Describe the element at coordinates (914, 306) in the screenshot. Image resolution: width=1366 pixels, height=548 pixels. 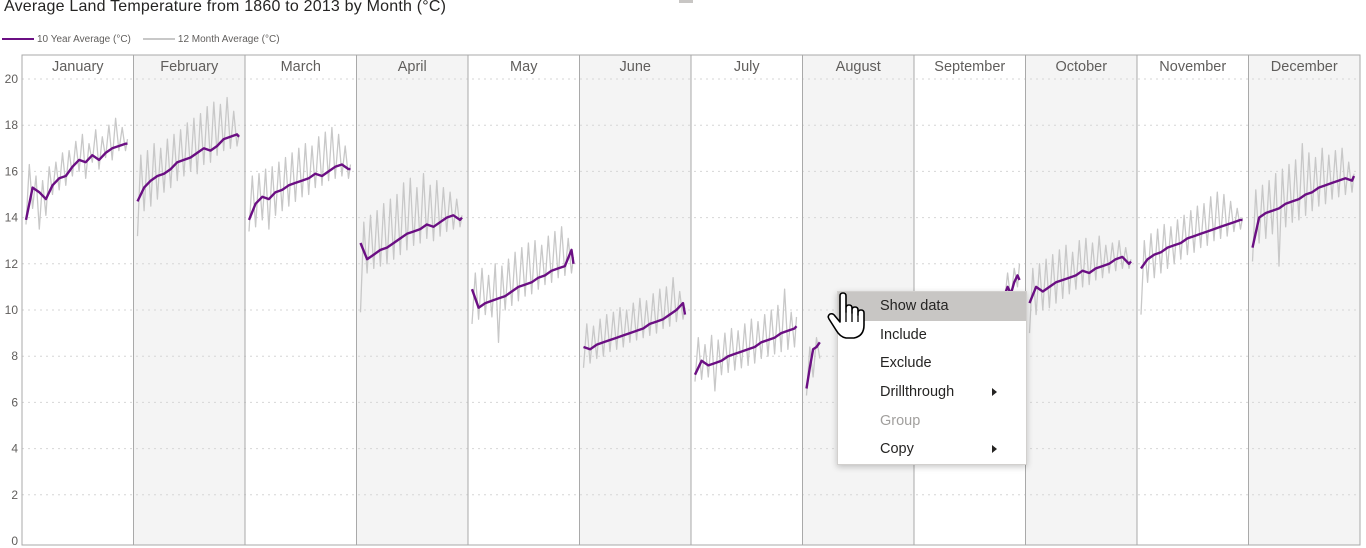
I see `menu-item-label: Show data` at that location.